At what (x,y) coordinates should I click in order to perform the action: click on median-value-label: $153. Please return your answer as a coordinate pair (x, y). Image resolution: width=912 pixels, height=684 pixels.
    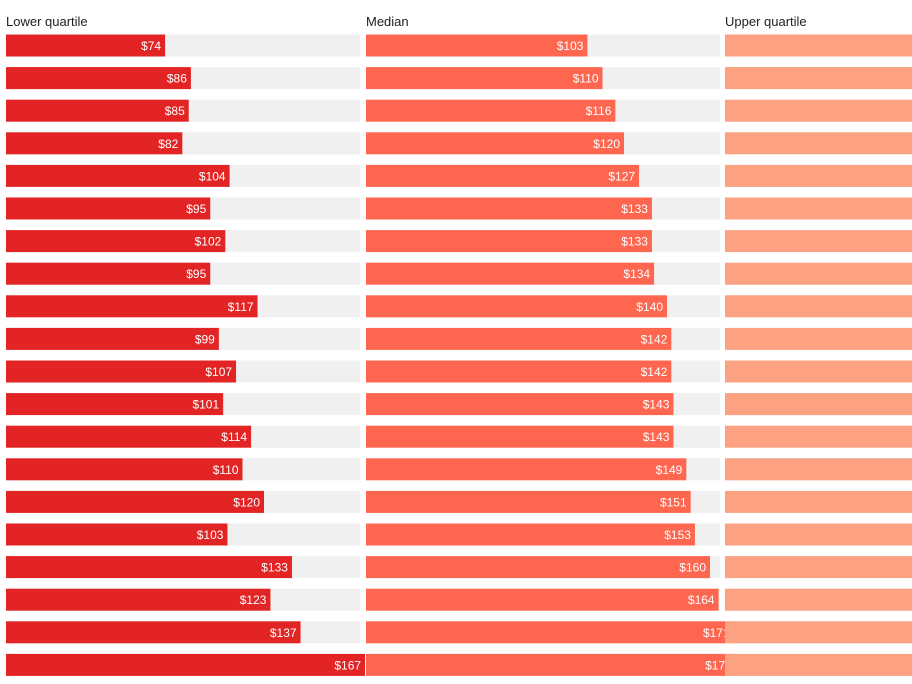
    Looking at the image, I should click on (677, 535).